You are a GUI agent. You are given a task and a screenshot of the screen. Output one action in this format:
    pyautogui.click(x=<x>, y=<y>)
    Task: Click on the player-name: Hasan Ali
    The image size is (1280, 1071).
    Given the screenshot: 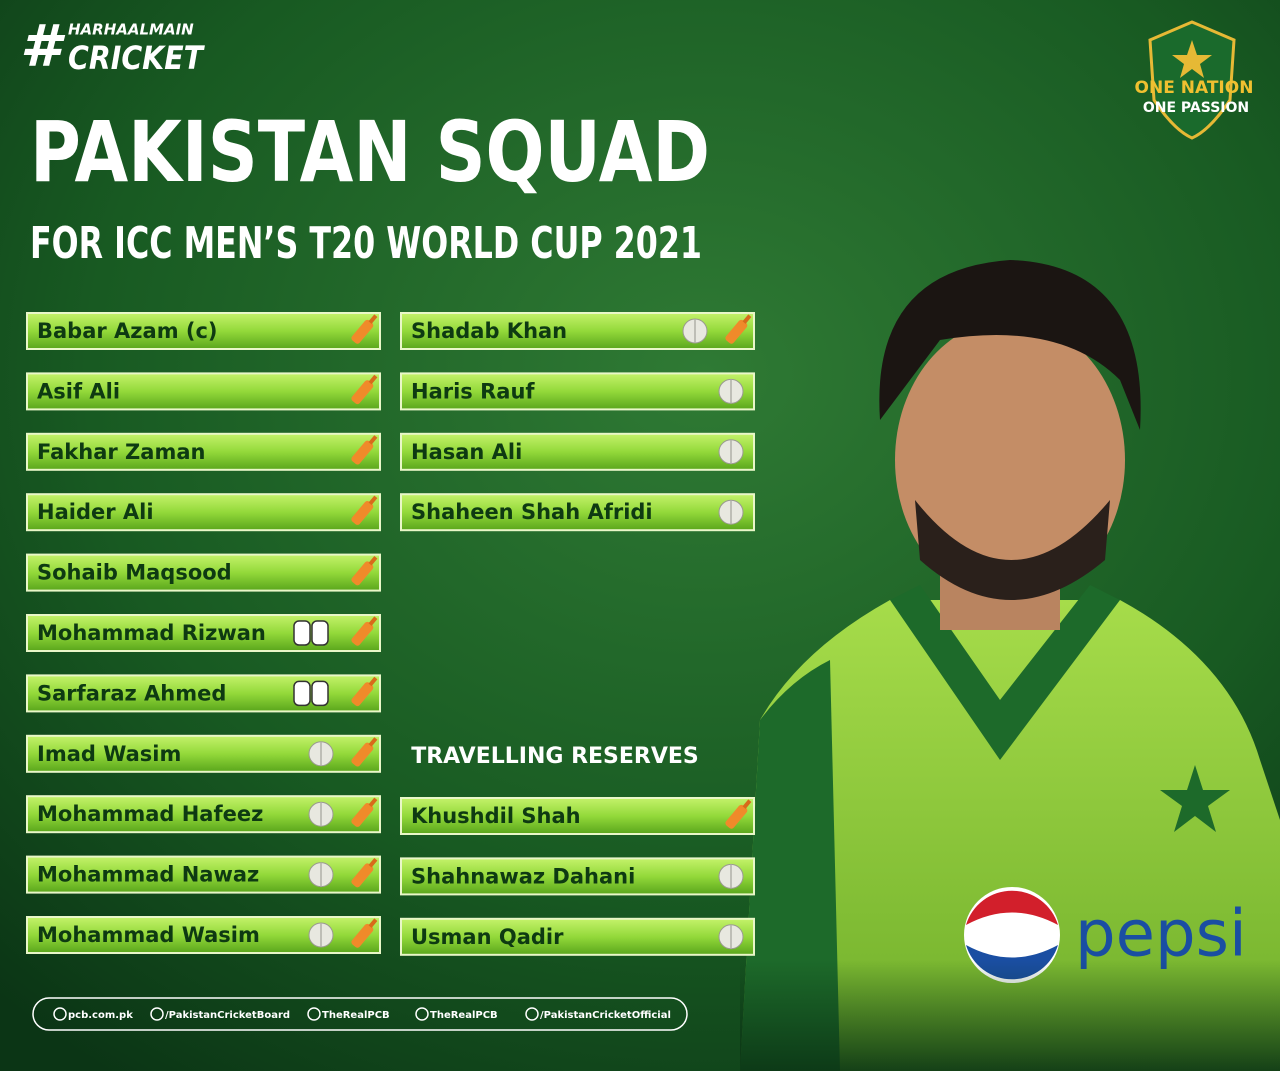 What is the action you would take?
    pyautogui.click(x=466, y=452)
    